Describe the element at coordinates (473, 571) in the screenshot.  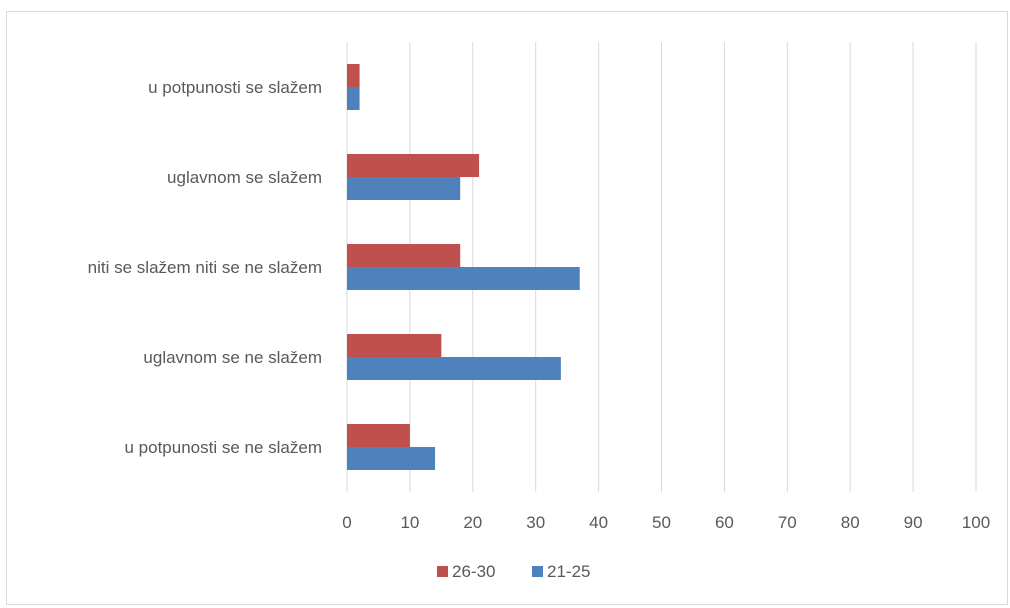
I see `legend-label: 26-30` at that location.